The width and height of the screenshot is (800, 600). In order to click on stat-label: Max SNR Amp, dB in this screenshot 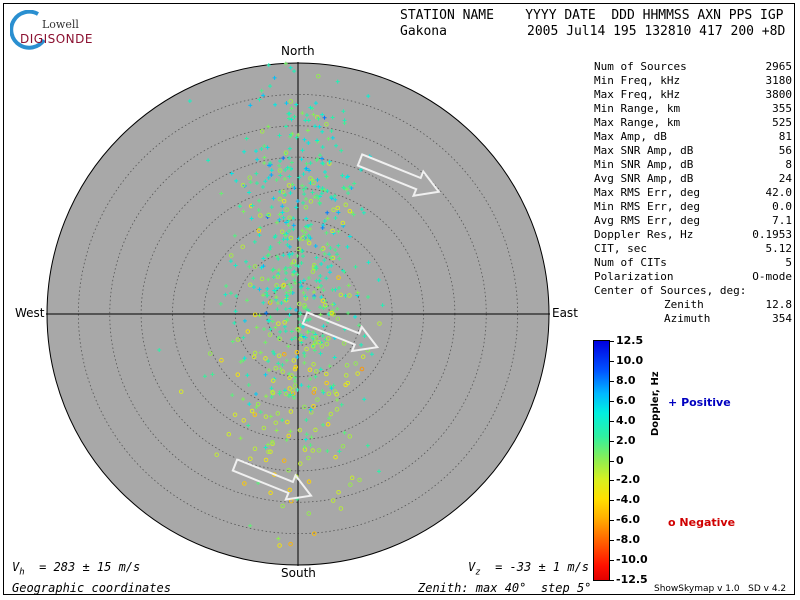, I will do `click(644, 150)`.